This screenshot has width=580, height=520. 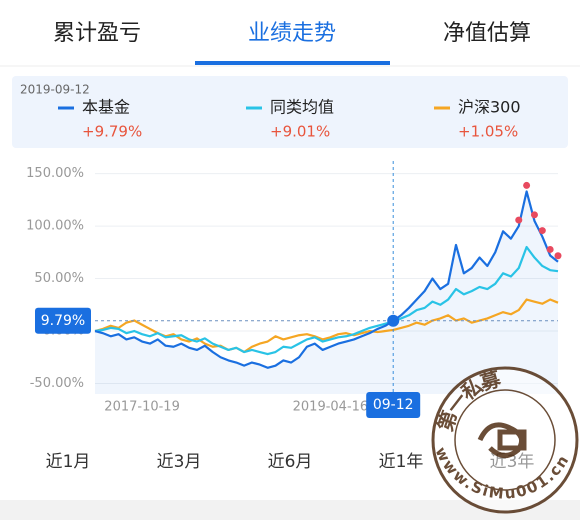 I want to click on tab: 净值估算, so click(x=487, y=33).